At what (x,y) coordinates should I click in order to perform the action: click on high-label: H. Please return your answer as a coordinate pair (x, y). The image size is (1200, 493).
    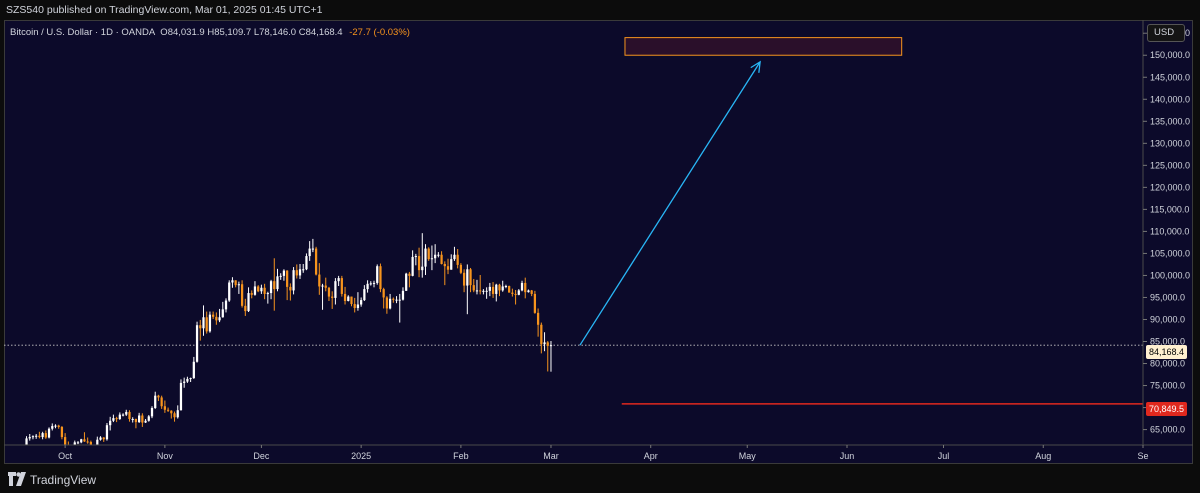
    Looking at the image, I should click on (211, 32).